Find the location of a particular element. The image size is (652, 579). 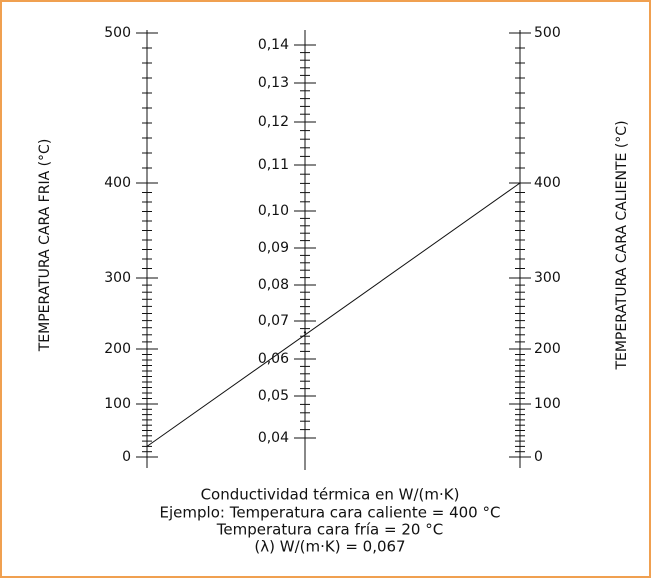

tick-label: 0,07 is located at coordinates (273, 321).